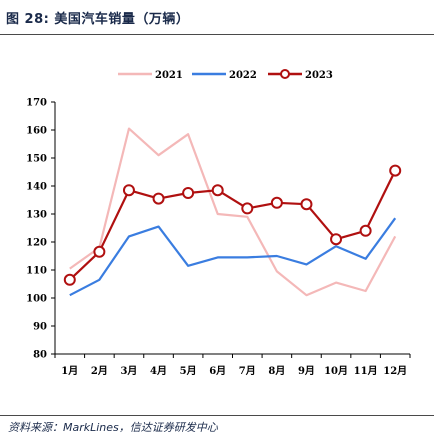  Describe the element at coordinates (217, 371) in the screenshot. I see `x-tick-label: 6月` at that location.